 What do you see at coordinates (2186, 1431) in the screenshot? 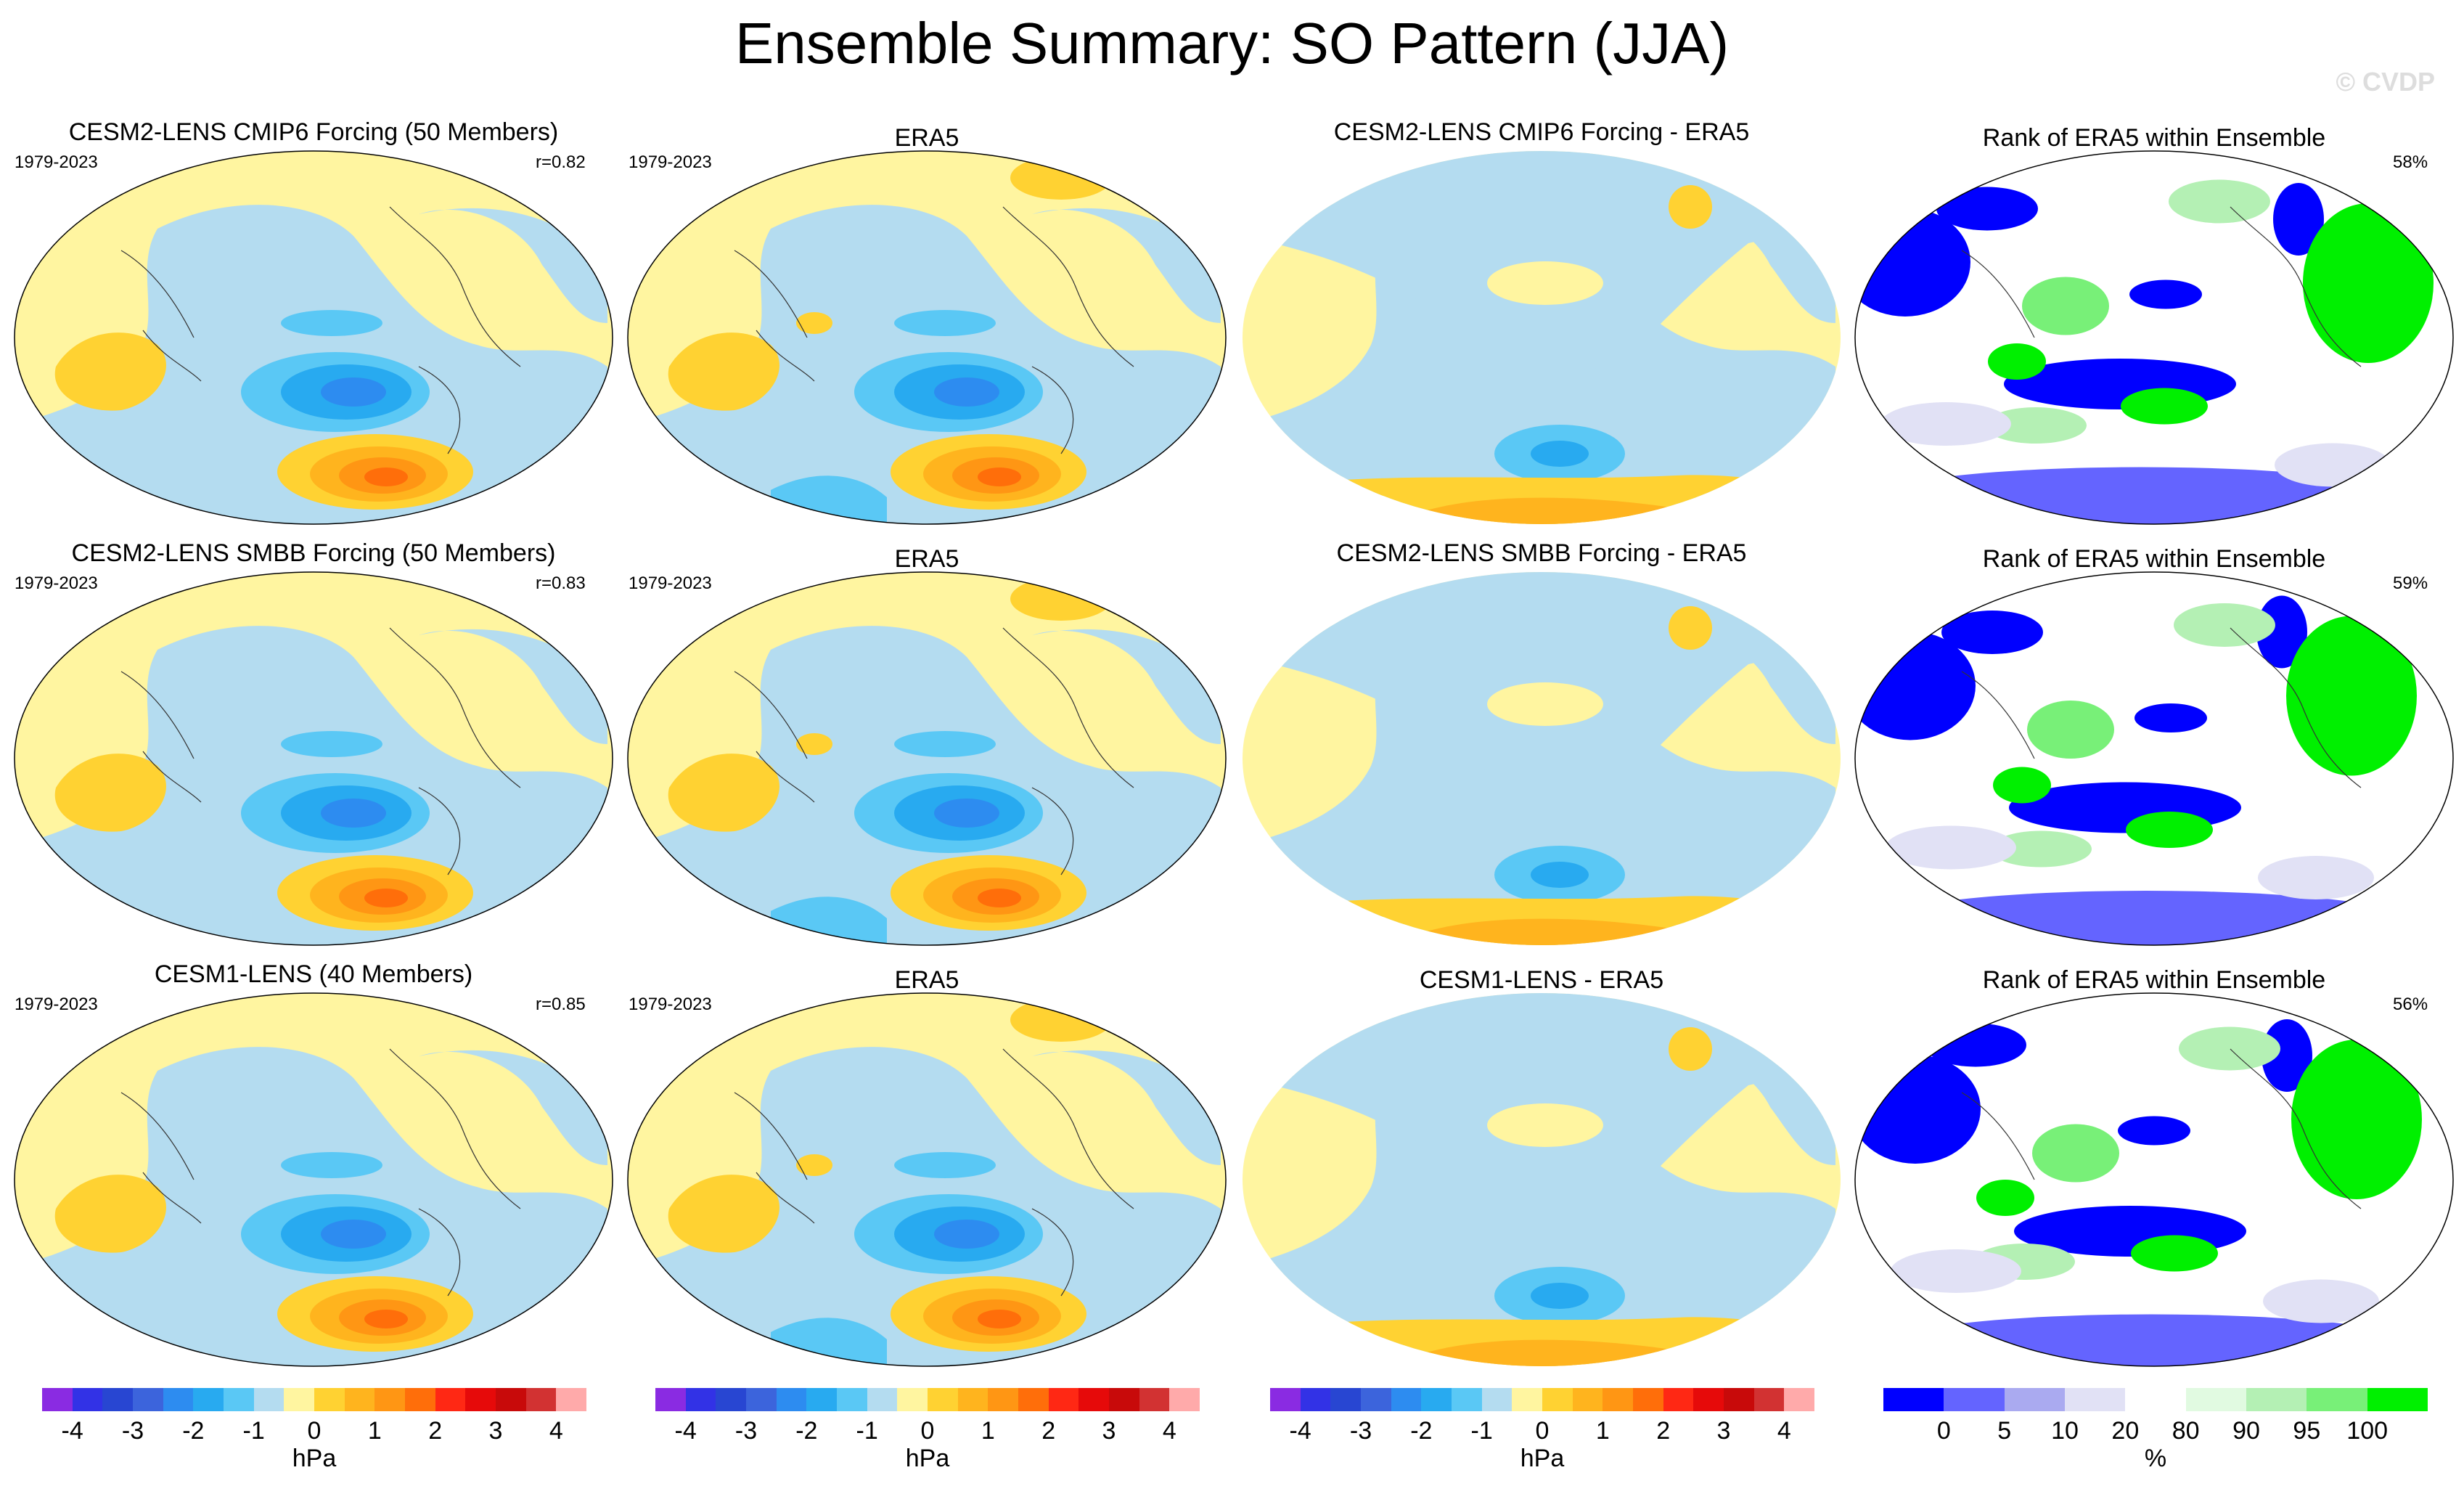
I see `colorbar-tick-label: 80` at bounding box center [2186, 1431].